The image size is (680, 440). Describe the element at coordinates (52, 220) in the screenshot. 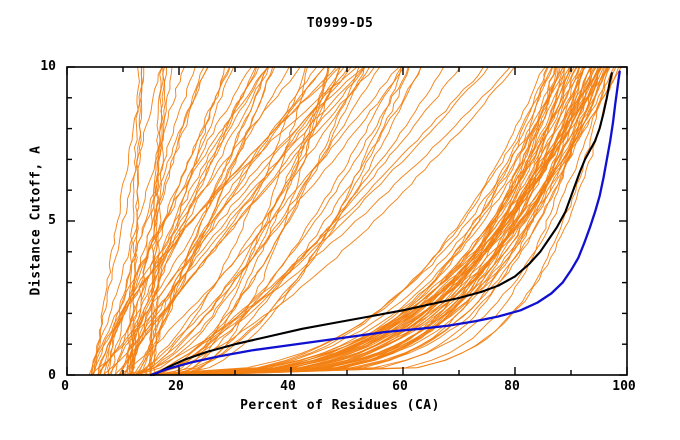

I see `y-tick-label-5: 5` at that location.